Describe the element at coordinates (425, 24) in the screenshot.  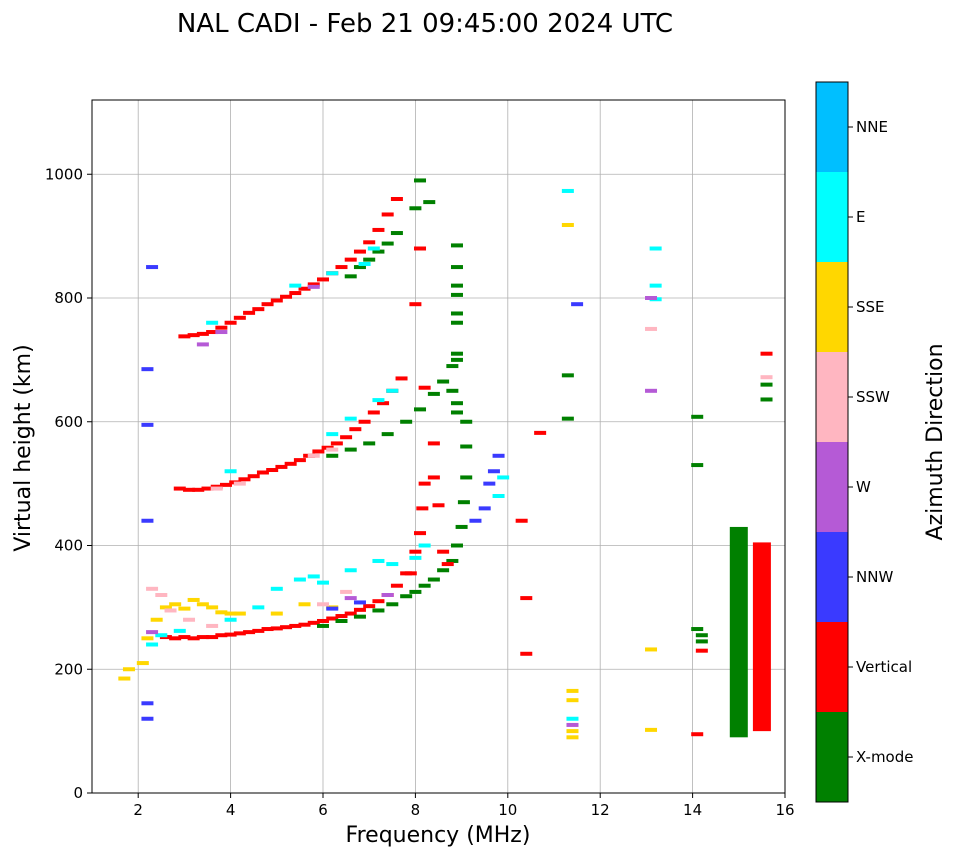
I see `chart-title: NAL CADI - Feb 21 09:45:00 2024 UTC` at that location.